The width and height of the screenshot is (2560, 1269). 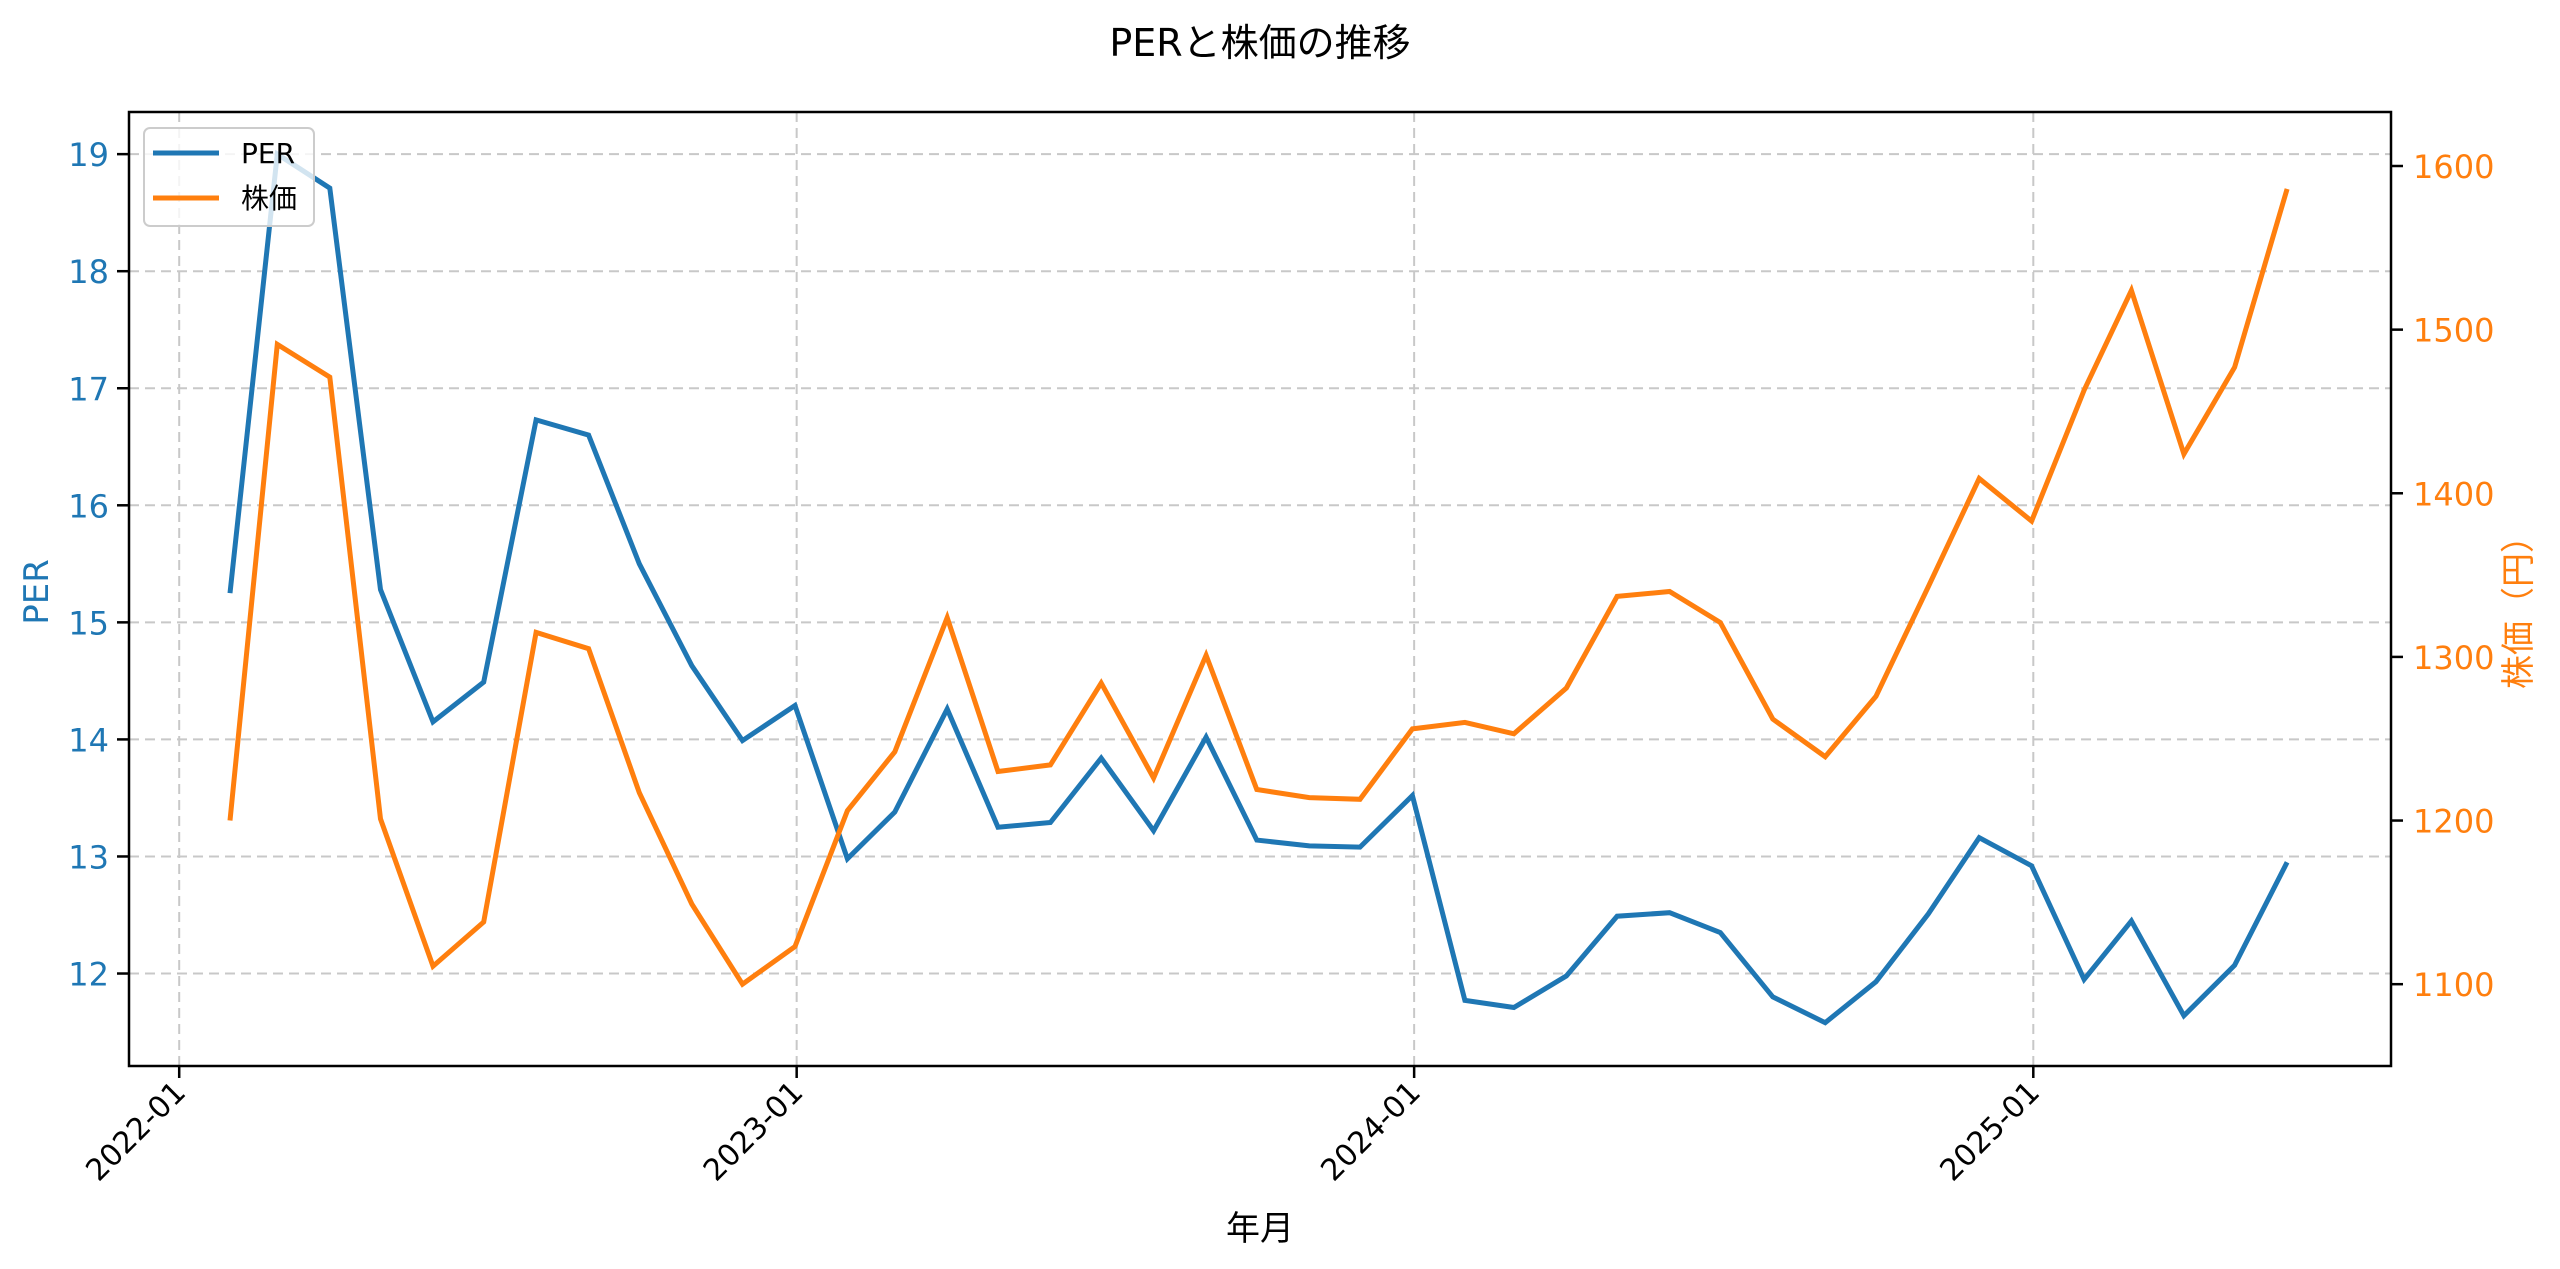 I want to click on x-tick-label: 2023-01, so click(x=753, y=1131).